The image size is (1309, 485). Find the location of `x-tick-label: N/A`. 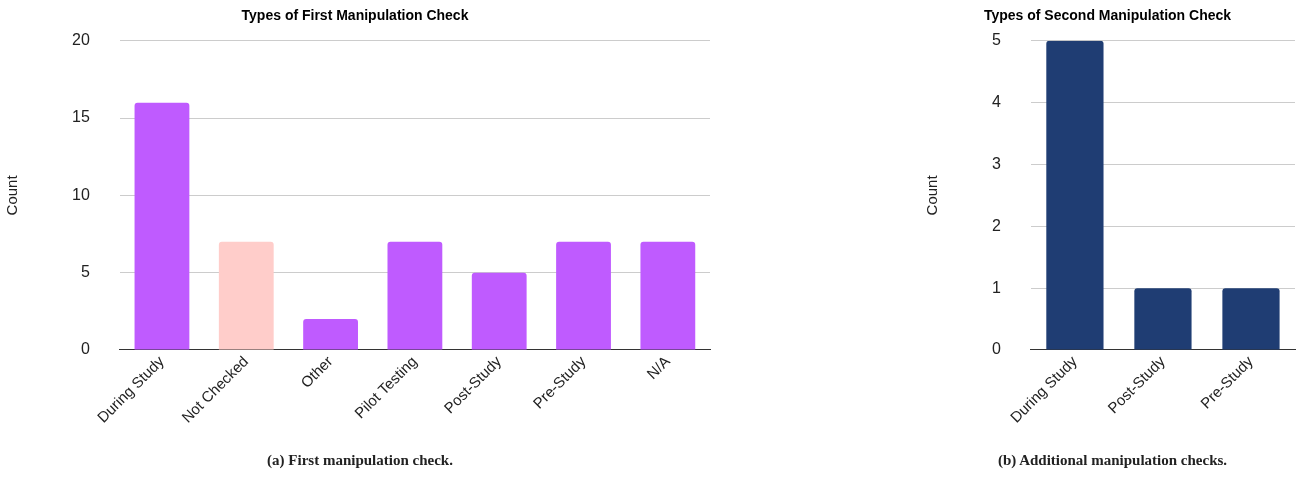

x-tick-label: N/A is located at coordinates (658, 367).